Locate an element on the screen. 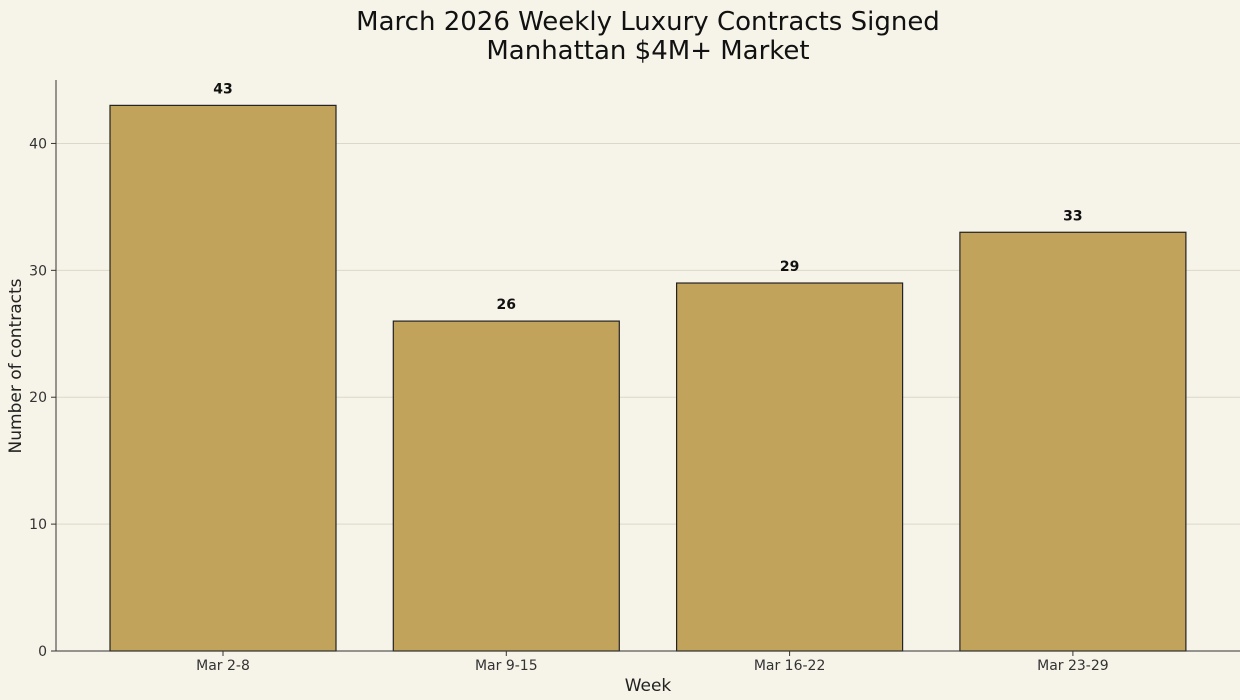  y-tick-label: 10 is located at coordinates (38, 525).